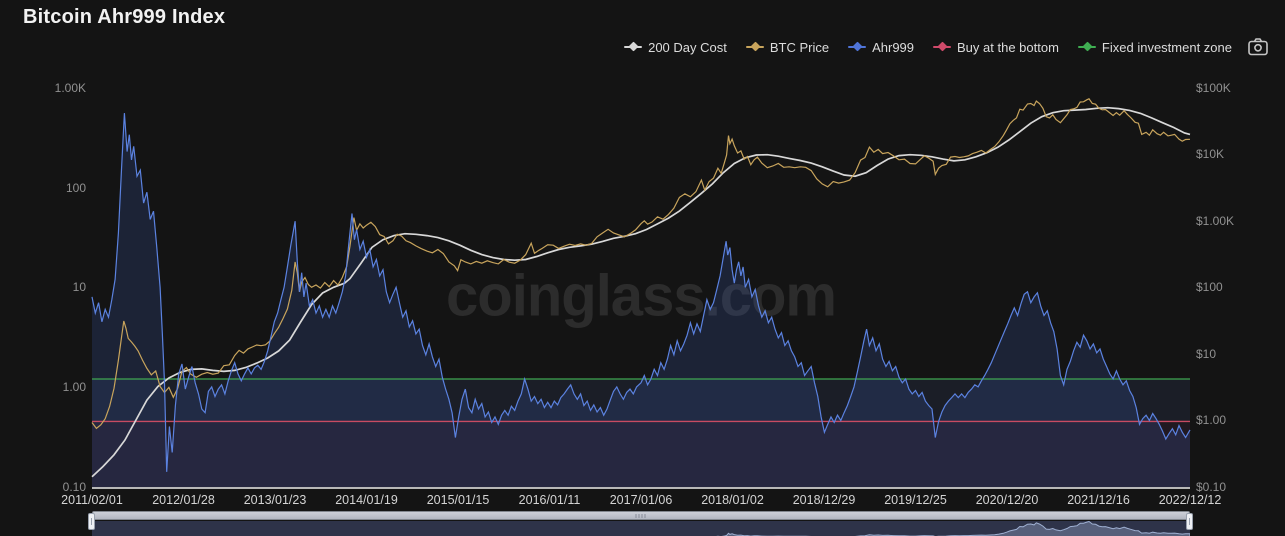  Describe the element at coordinates (1213, 88) in the screenshot. I see `y-axis-tick-label: $100K` at that location.